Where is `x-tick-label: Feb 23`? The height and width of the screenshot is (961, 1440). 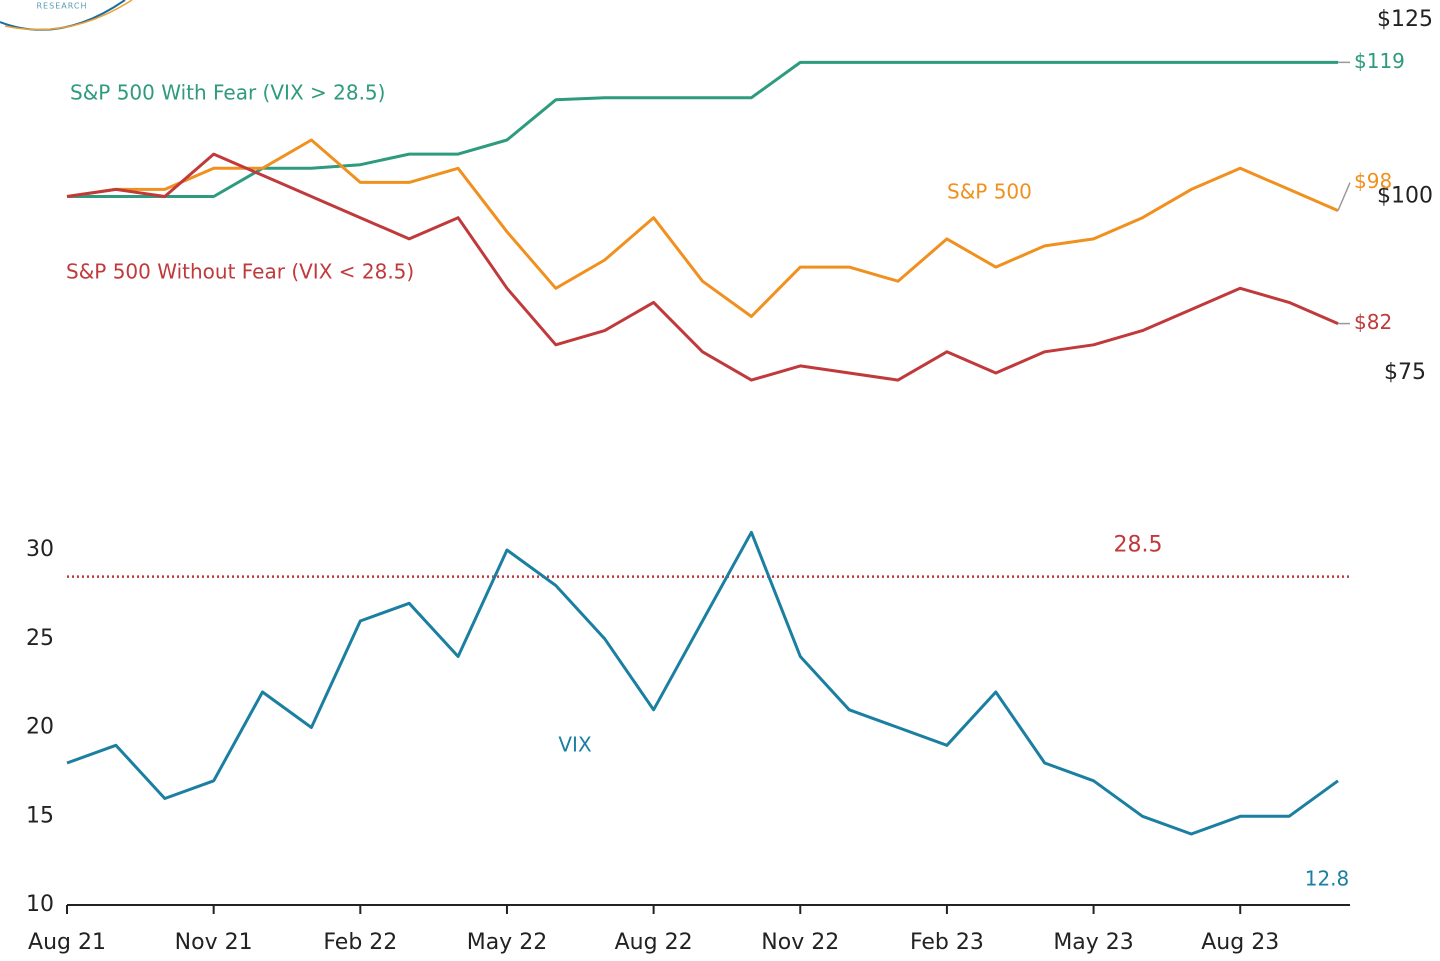
x-tick-label: Feb 23 is located at coordinates (947, 942).